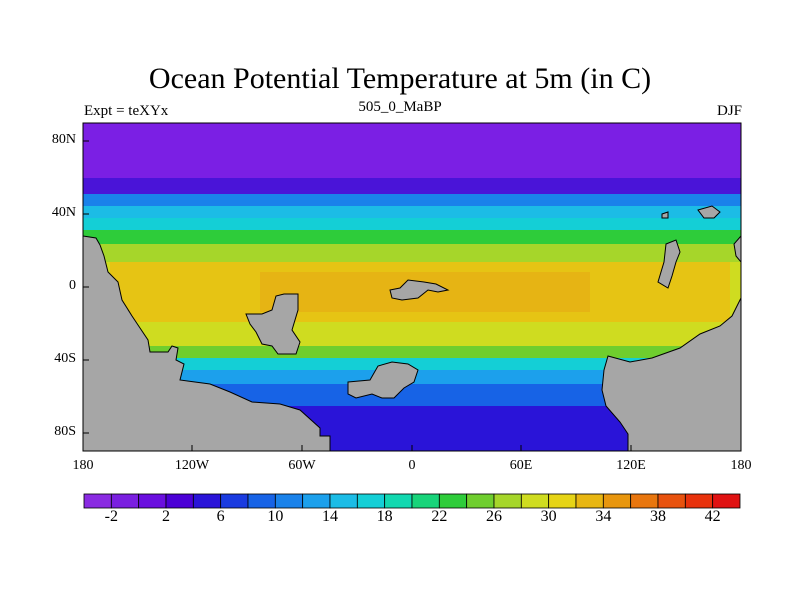 This screenshot has height=600, width=800. Describe the element at coordinates (419, 290) in the screenshot. I see `land-india` at that location.